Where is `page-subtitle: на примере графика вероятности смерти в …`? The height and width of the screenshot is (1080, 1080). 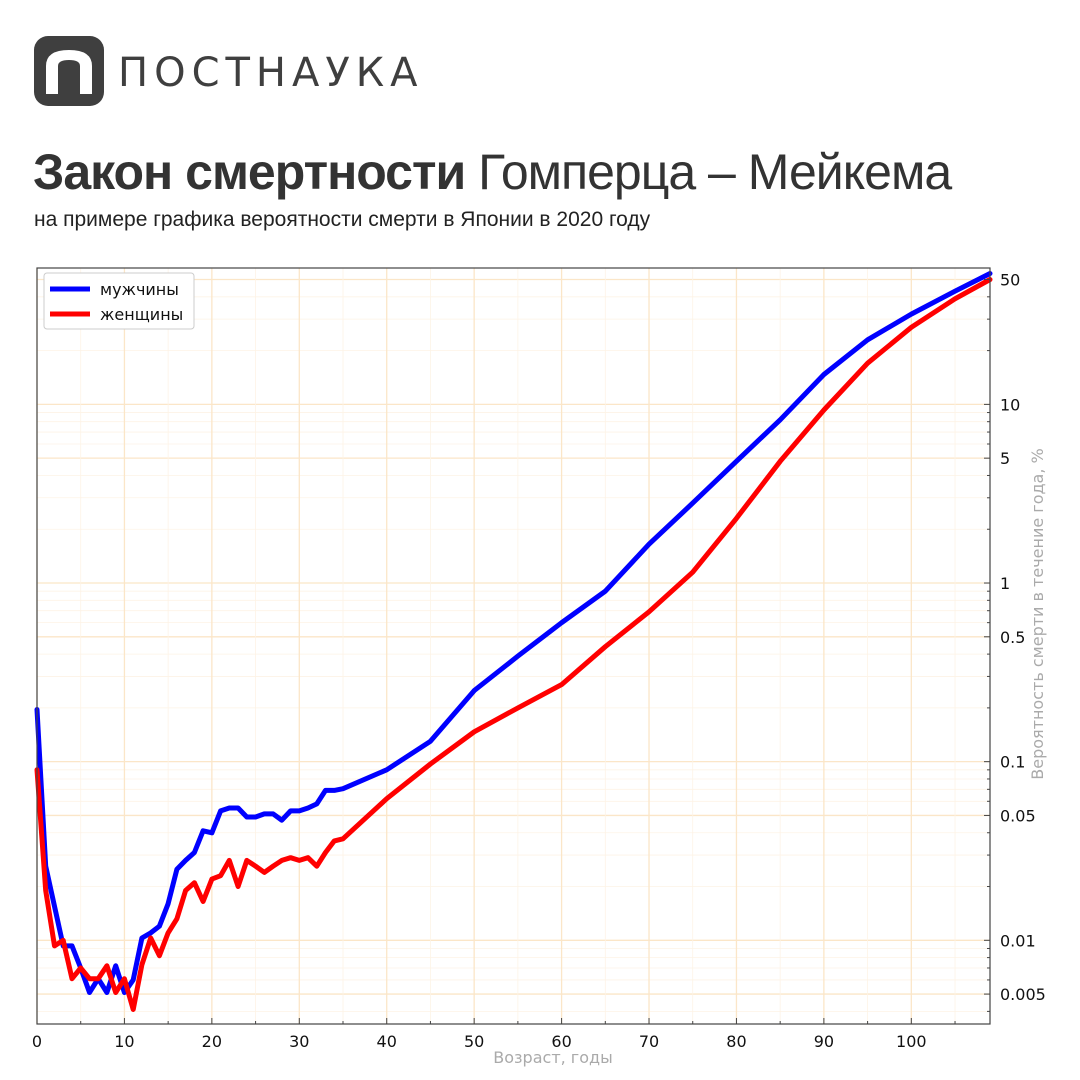
page-subtitle: на примере графика вероятности смерти в … is located at coordinates (342, 219).